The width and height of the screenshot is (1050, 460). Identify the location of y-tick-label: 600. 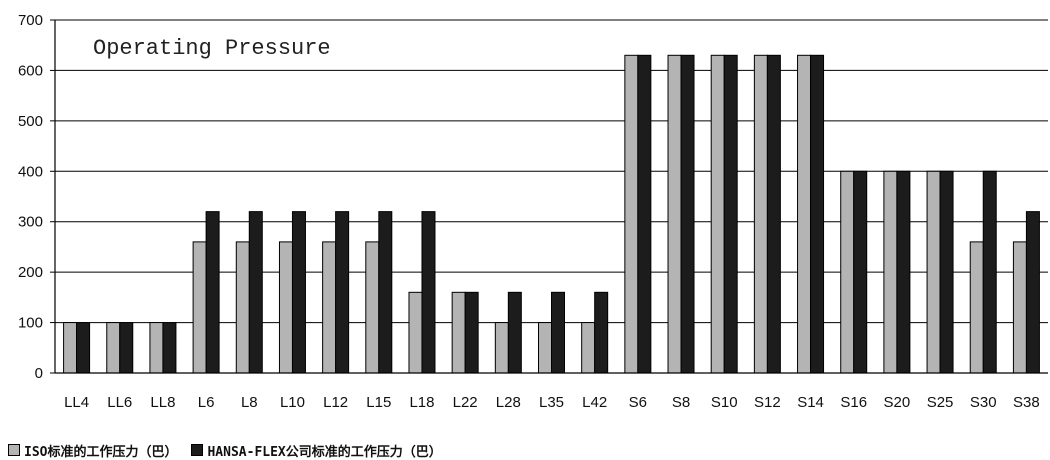
(30, 70).